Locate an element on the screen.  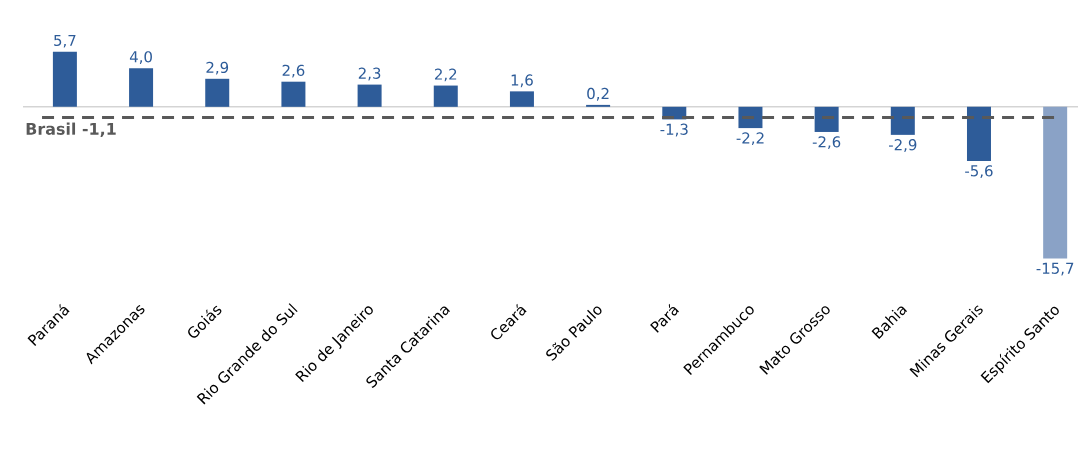
data-label: 2,2 is located at coordinates (445, 75).